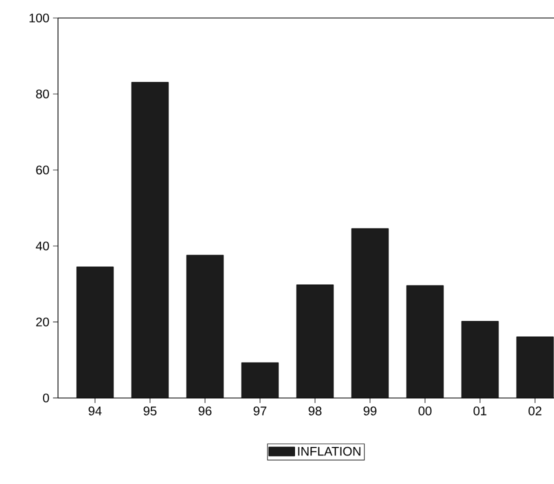 This screenshot has width=554, height=484. What do you see at coordinates (480, 411) in the screenshot?
I see `x-tick-label: 01` at bounding box center [480, 411].